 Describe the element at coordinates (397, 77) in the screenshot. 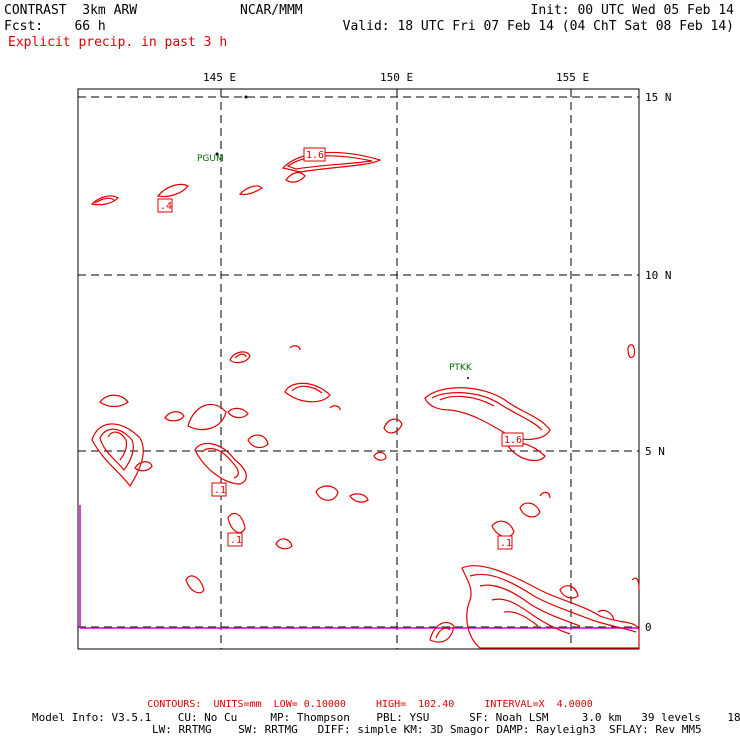

I see `lon-label-150: 150 E` at that location.